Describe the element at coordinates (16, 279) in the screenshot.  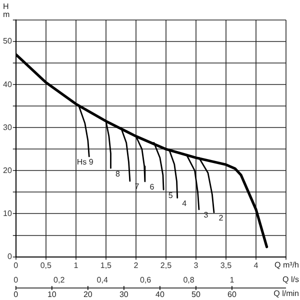
I see `x2-tick-label: 0` at that location.